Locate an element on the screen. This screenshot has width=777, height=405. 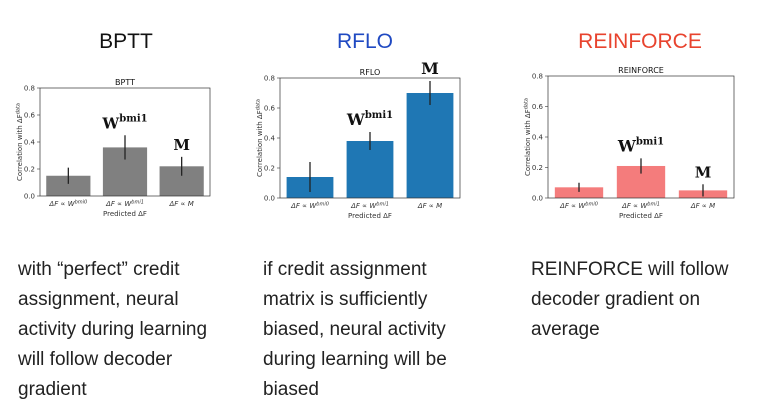
caption-line: activity during learning is located at coordinates (113, 329).